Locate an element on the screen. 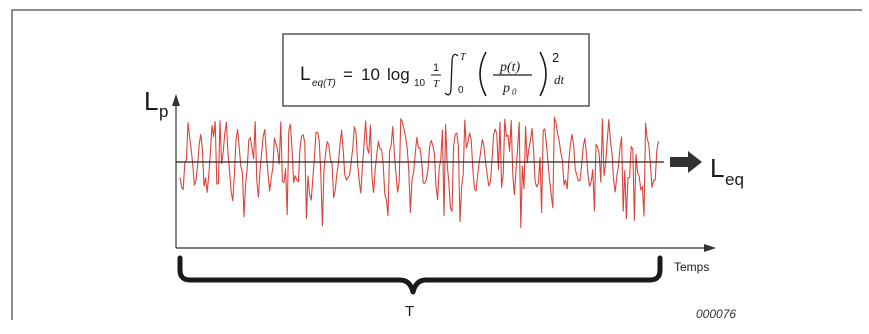 The width and height of the screenshot is (869, 334). formula-frac-denominator: T is located at coordinates (436, 84).